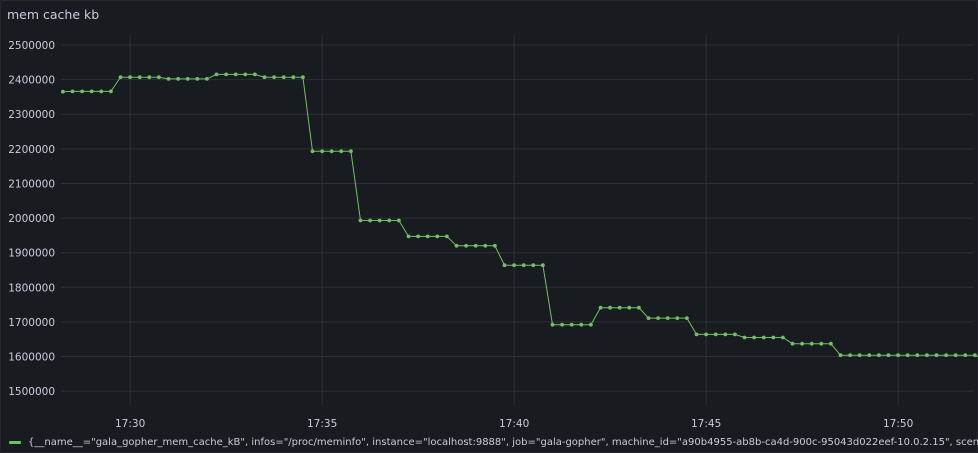 This screenshot has height=453, width=978. Describe the element at coordinates (53, 14) in the screenshot. I see `panel-title: mem cache kb` at that location.